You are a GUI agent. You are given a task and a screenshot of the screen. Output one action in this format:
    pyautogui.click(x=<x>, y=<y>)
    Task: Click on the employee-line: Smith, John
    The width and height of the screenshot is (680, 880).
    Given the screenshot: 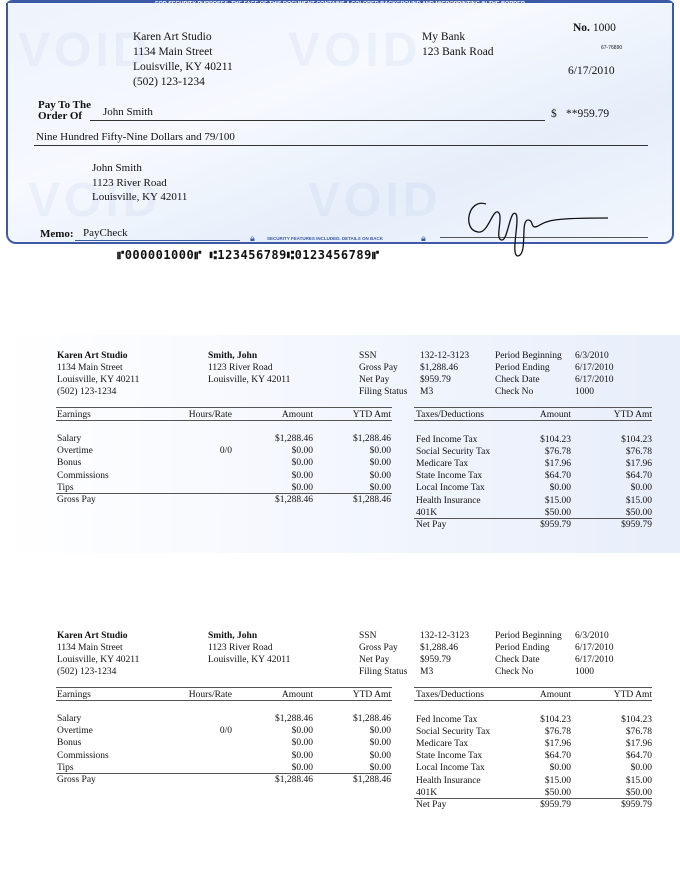 What is the action you would take?
    pyautogui.click(x=233, y=636)
    